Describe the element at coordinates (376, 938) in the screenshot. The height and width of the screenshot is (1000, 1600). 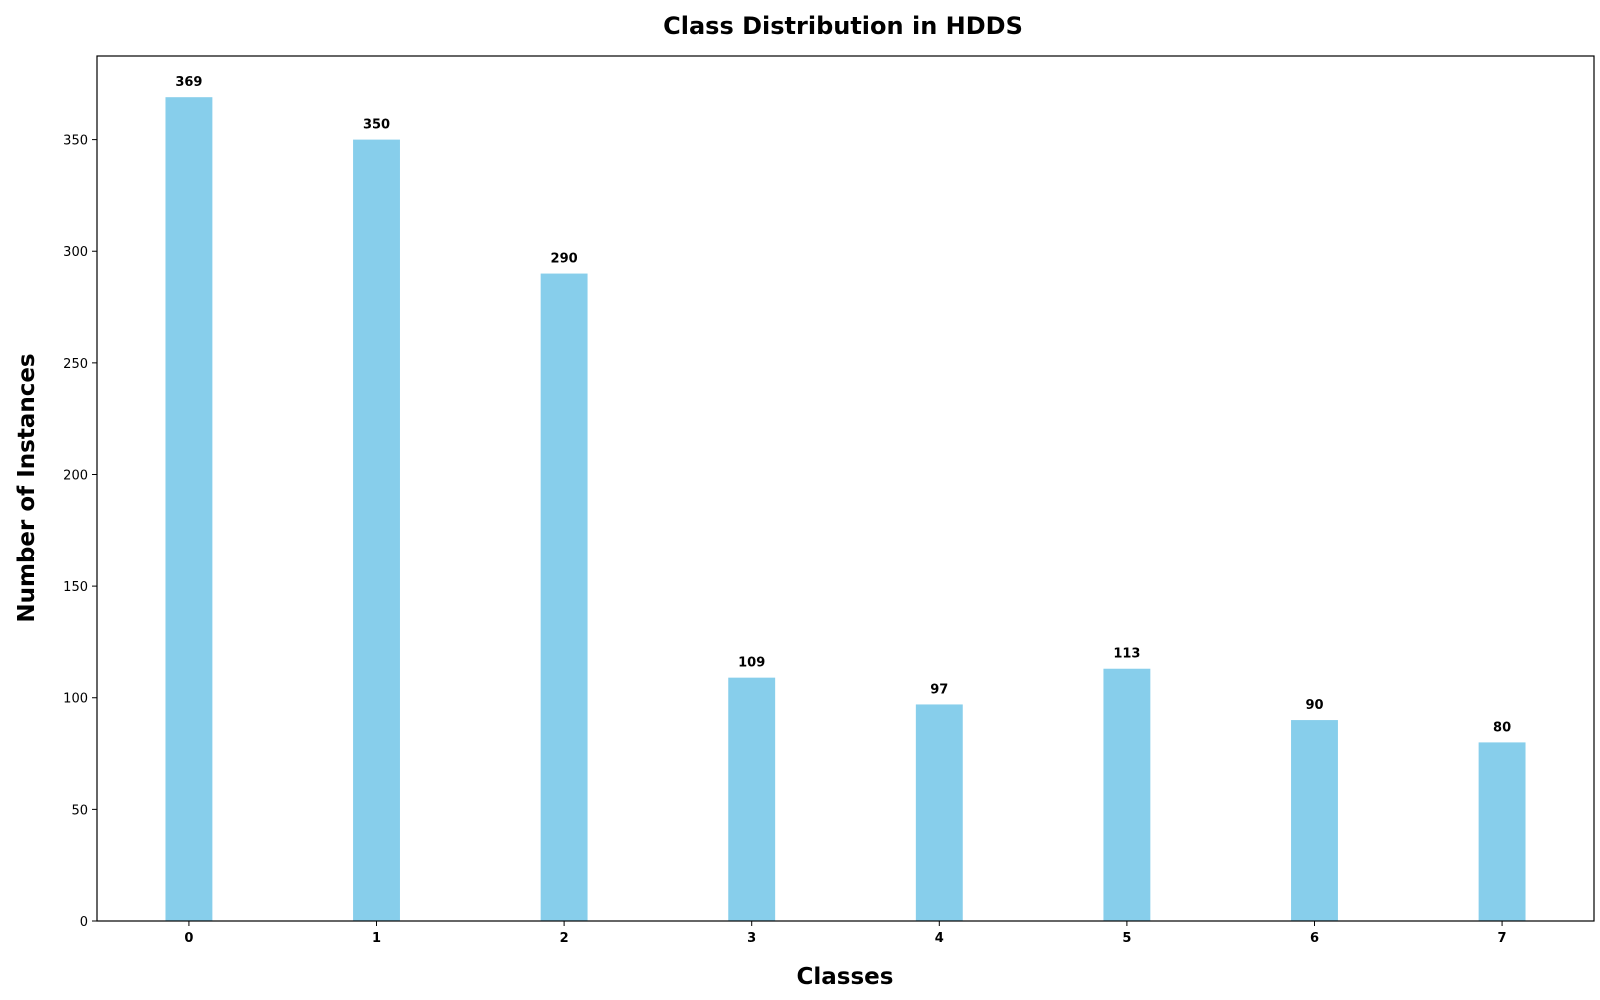
I see `x-tick-label: 1` at that location.